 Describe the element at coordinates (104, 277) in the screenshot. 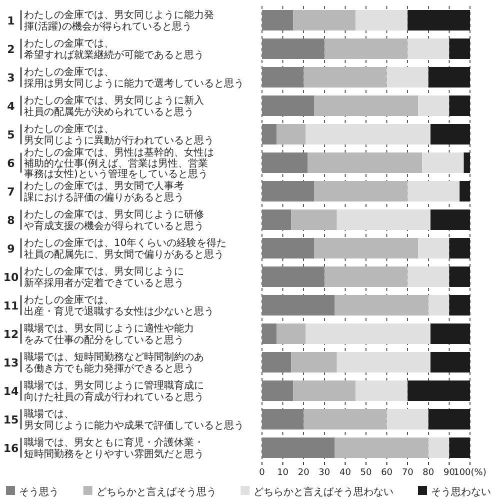

I see `y-tick-label: わたしの金庫では、男女同じように新卒採用者が定着できていると思う` at that location.